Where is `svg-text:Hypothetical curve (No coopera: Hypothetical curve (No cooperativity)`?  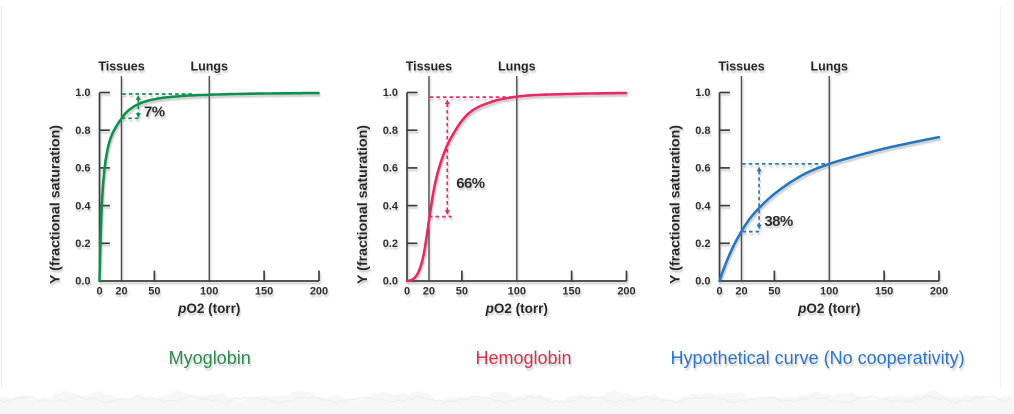
svg-text:Hypothetical curve (No coopera: Hypothetical curve (No cooperativity) is located at coordinates (818, 358).